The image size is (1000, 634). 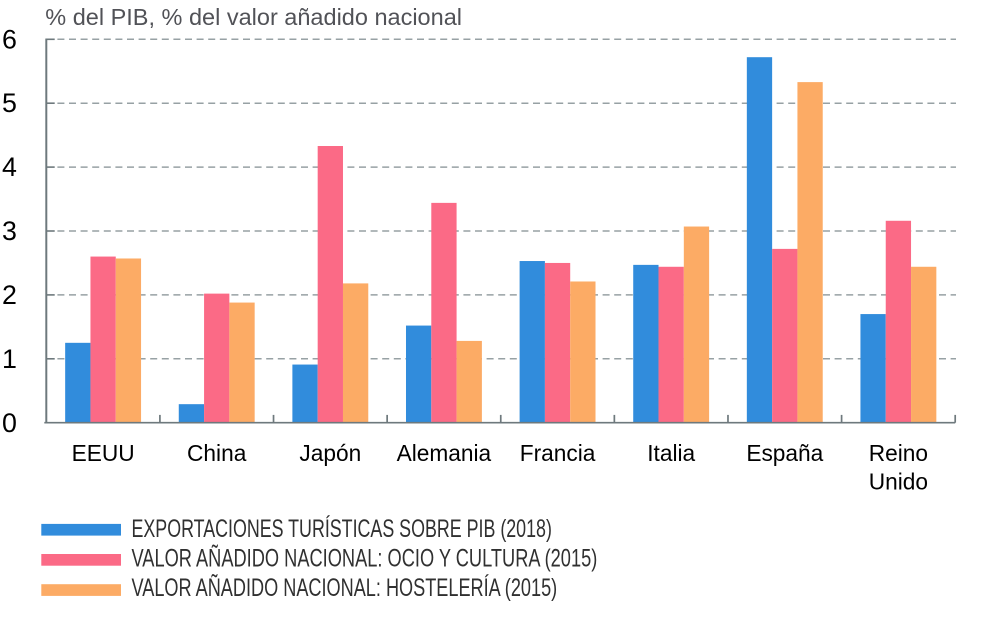 What do you see at coordinates (9, 167) in the screenshot?
I see `svg-text: 4` at bounding box center [9, 167].